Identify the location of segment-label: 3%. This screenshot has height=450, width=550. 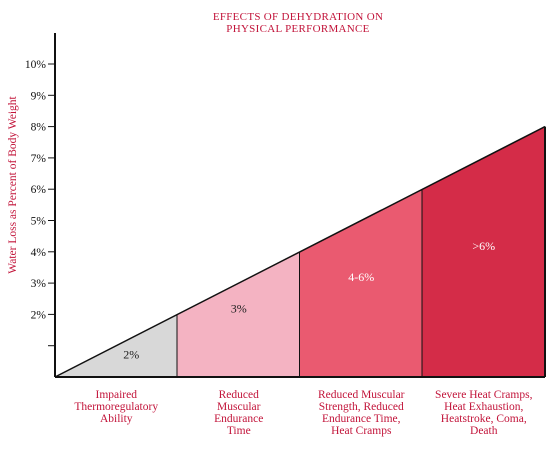
(239, 308).